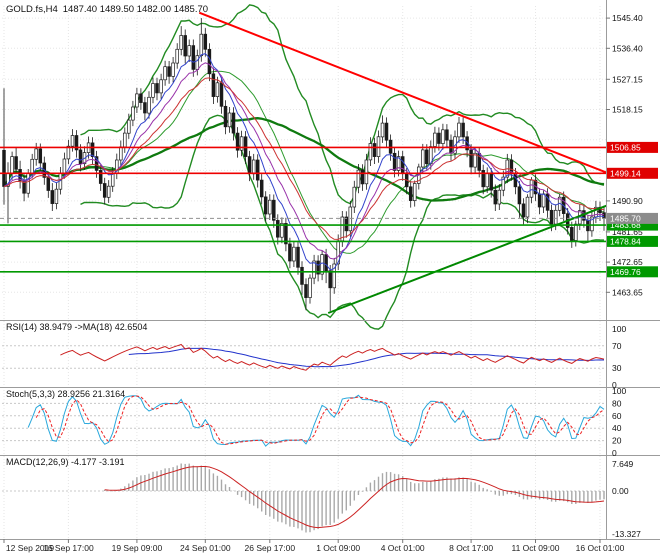  I want to click on stoch-scale-label: 60, so click(617, 416).